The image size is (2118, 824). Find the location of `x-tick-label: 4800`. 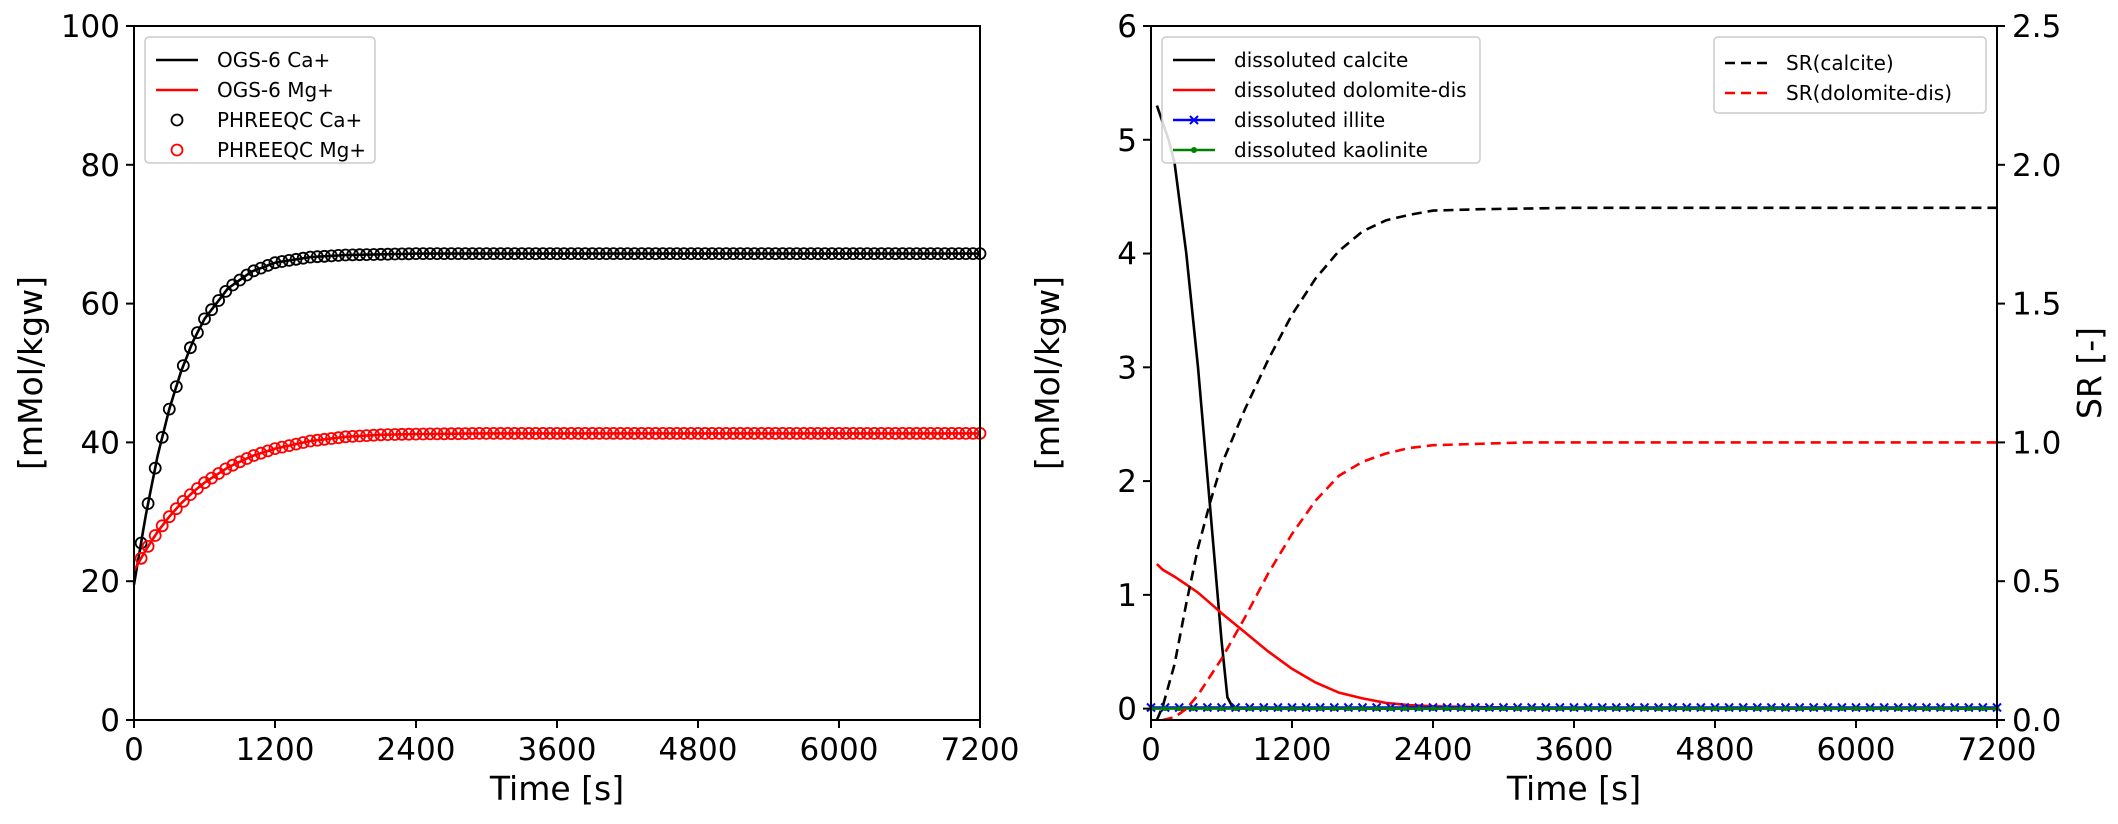

x-tick-label: 4800 is located at coordinates (698, 750).